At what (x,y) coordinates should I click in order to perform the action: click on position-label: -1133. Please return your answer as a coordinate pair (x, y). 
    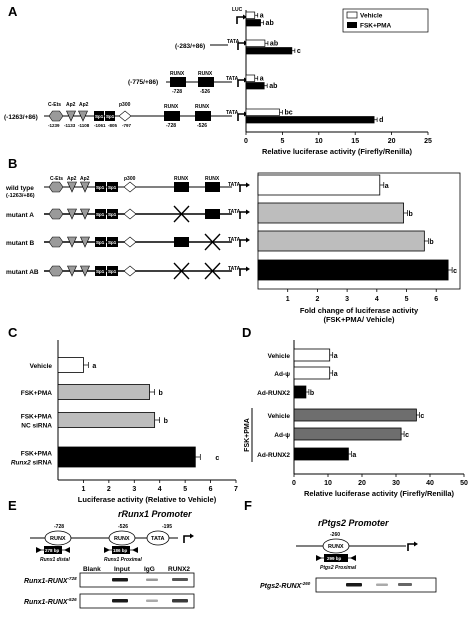
    Looking at the image, I should click on (70, 125).